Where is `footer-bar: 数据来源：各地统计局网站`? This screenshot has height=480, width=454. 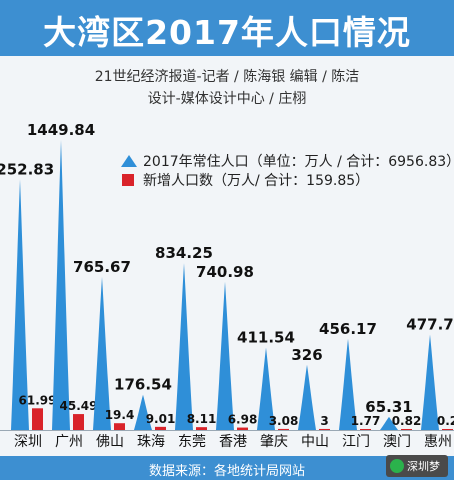 footer-bar: 数据来源：各地统计局网站 is located at coordinates (227, 468).